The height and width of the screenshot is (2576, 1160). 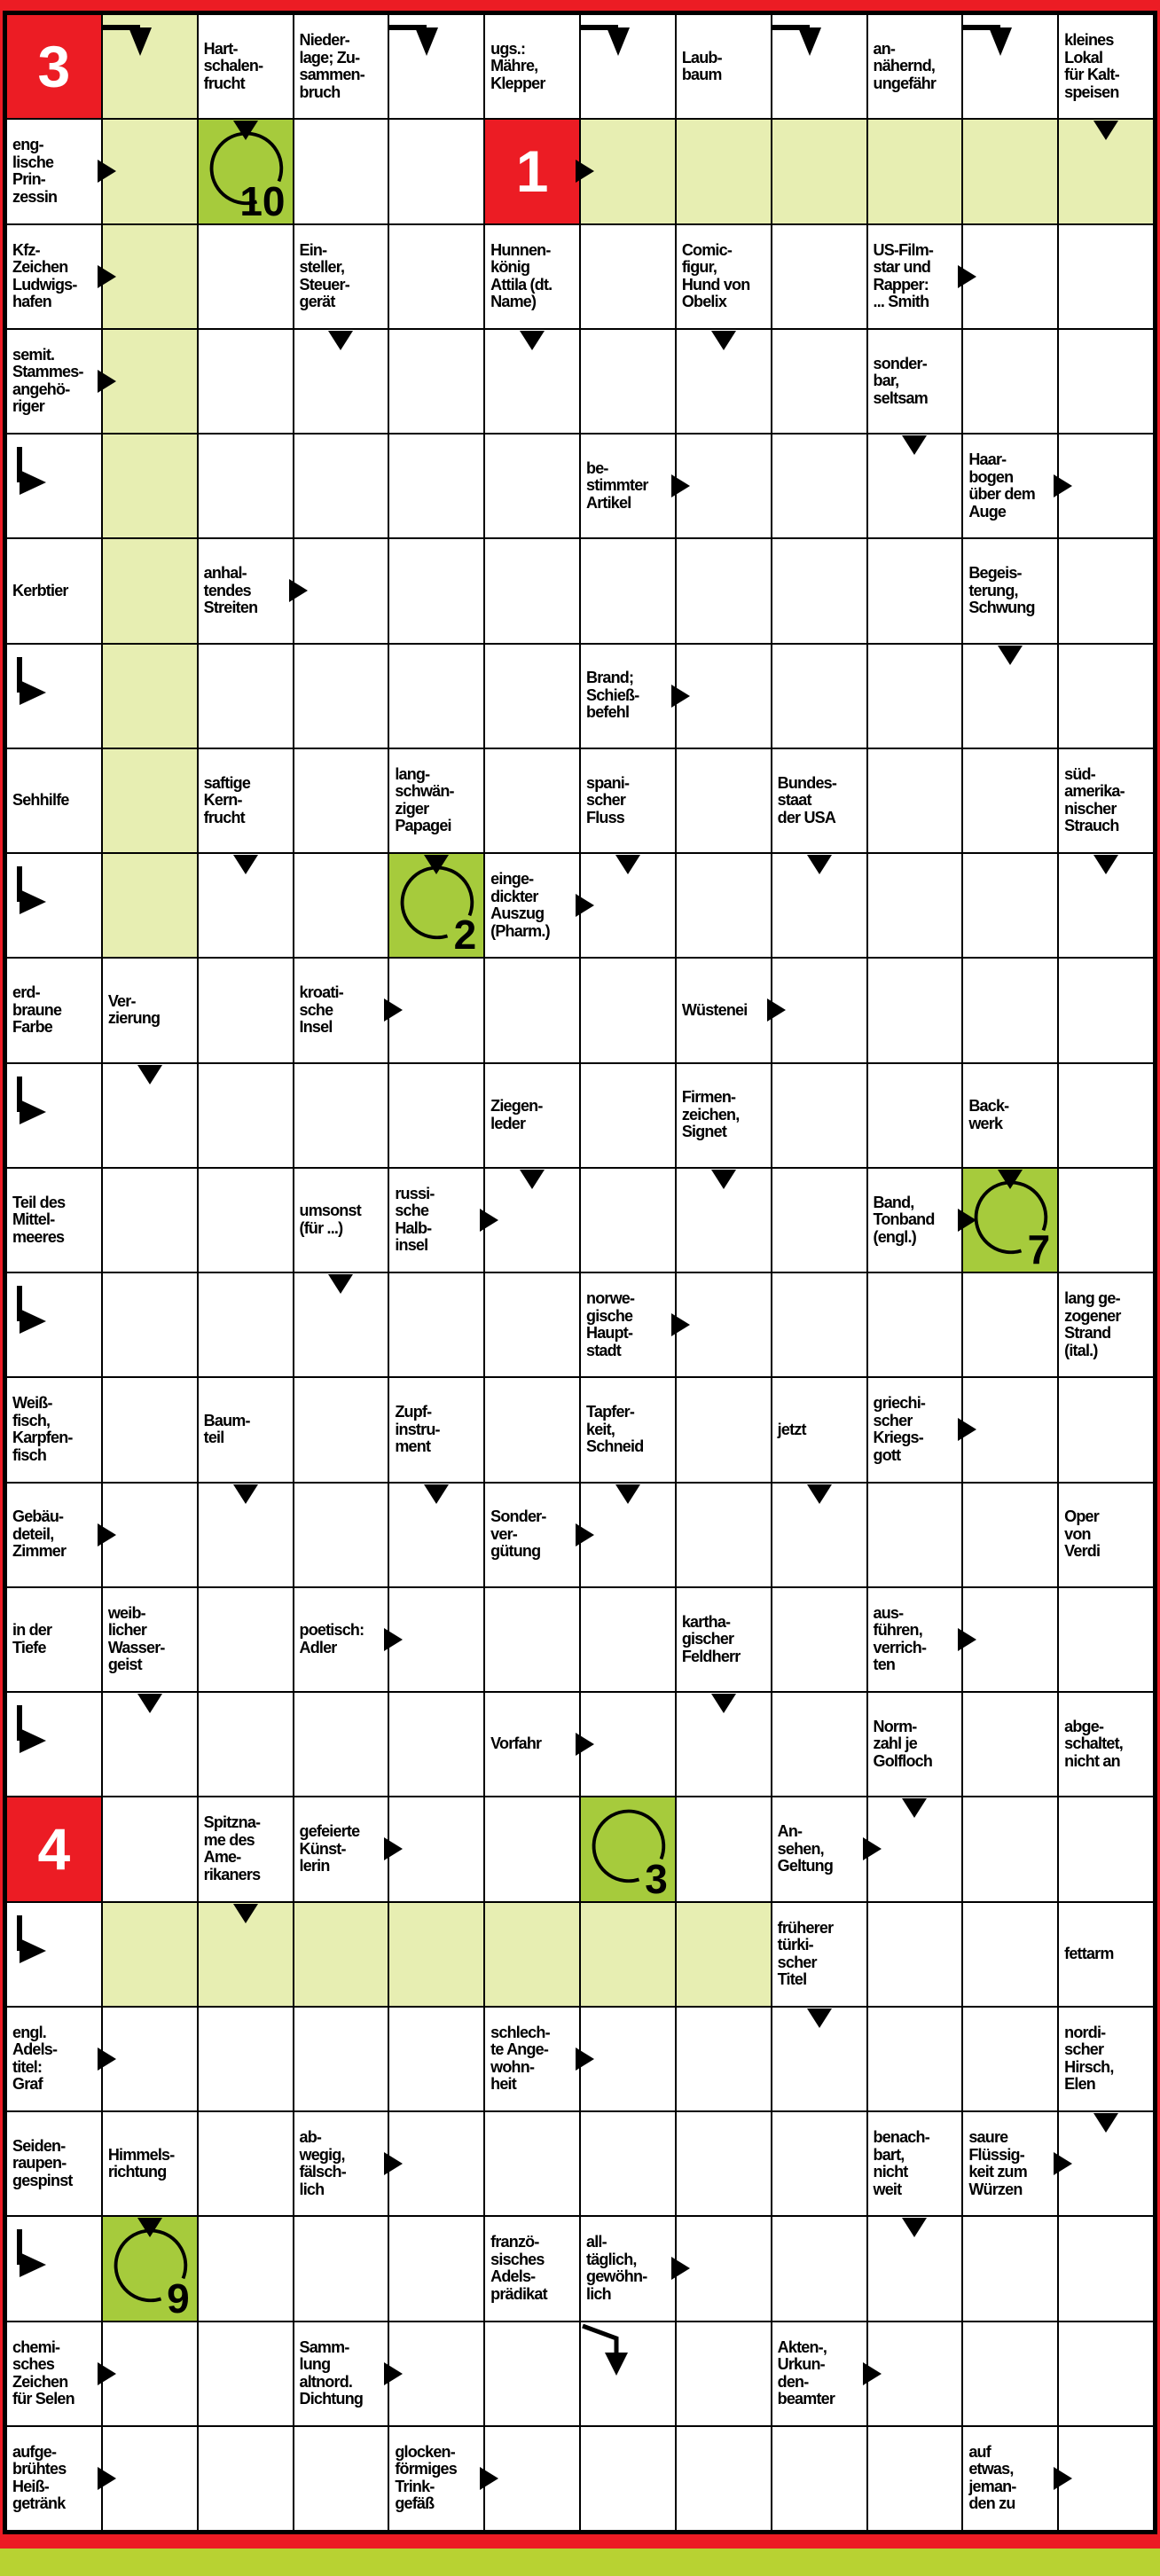 I want to click on answer-cell-r9c11, so click(x=1106, y=1010).